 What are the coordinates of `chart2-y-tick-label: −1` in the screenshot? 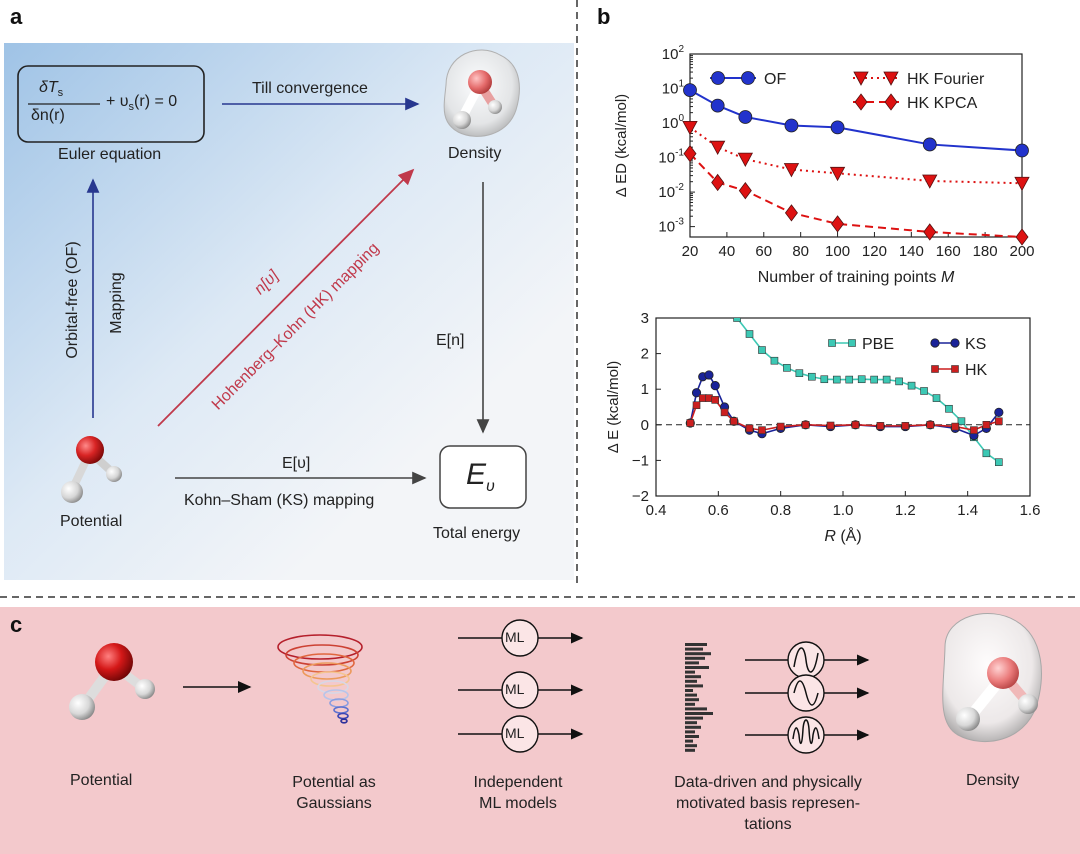 It's located at (640, 460).